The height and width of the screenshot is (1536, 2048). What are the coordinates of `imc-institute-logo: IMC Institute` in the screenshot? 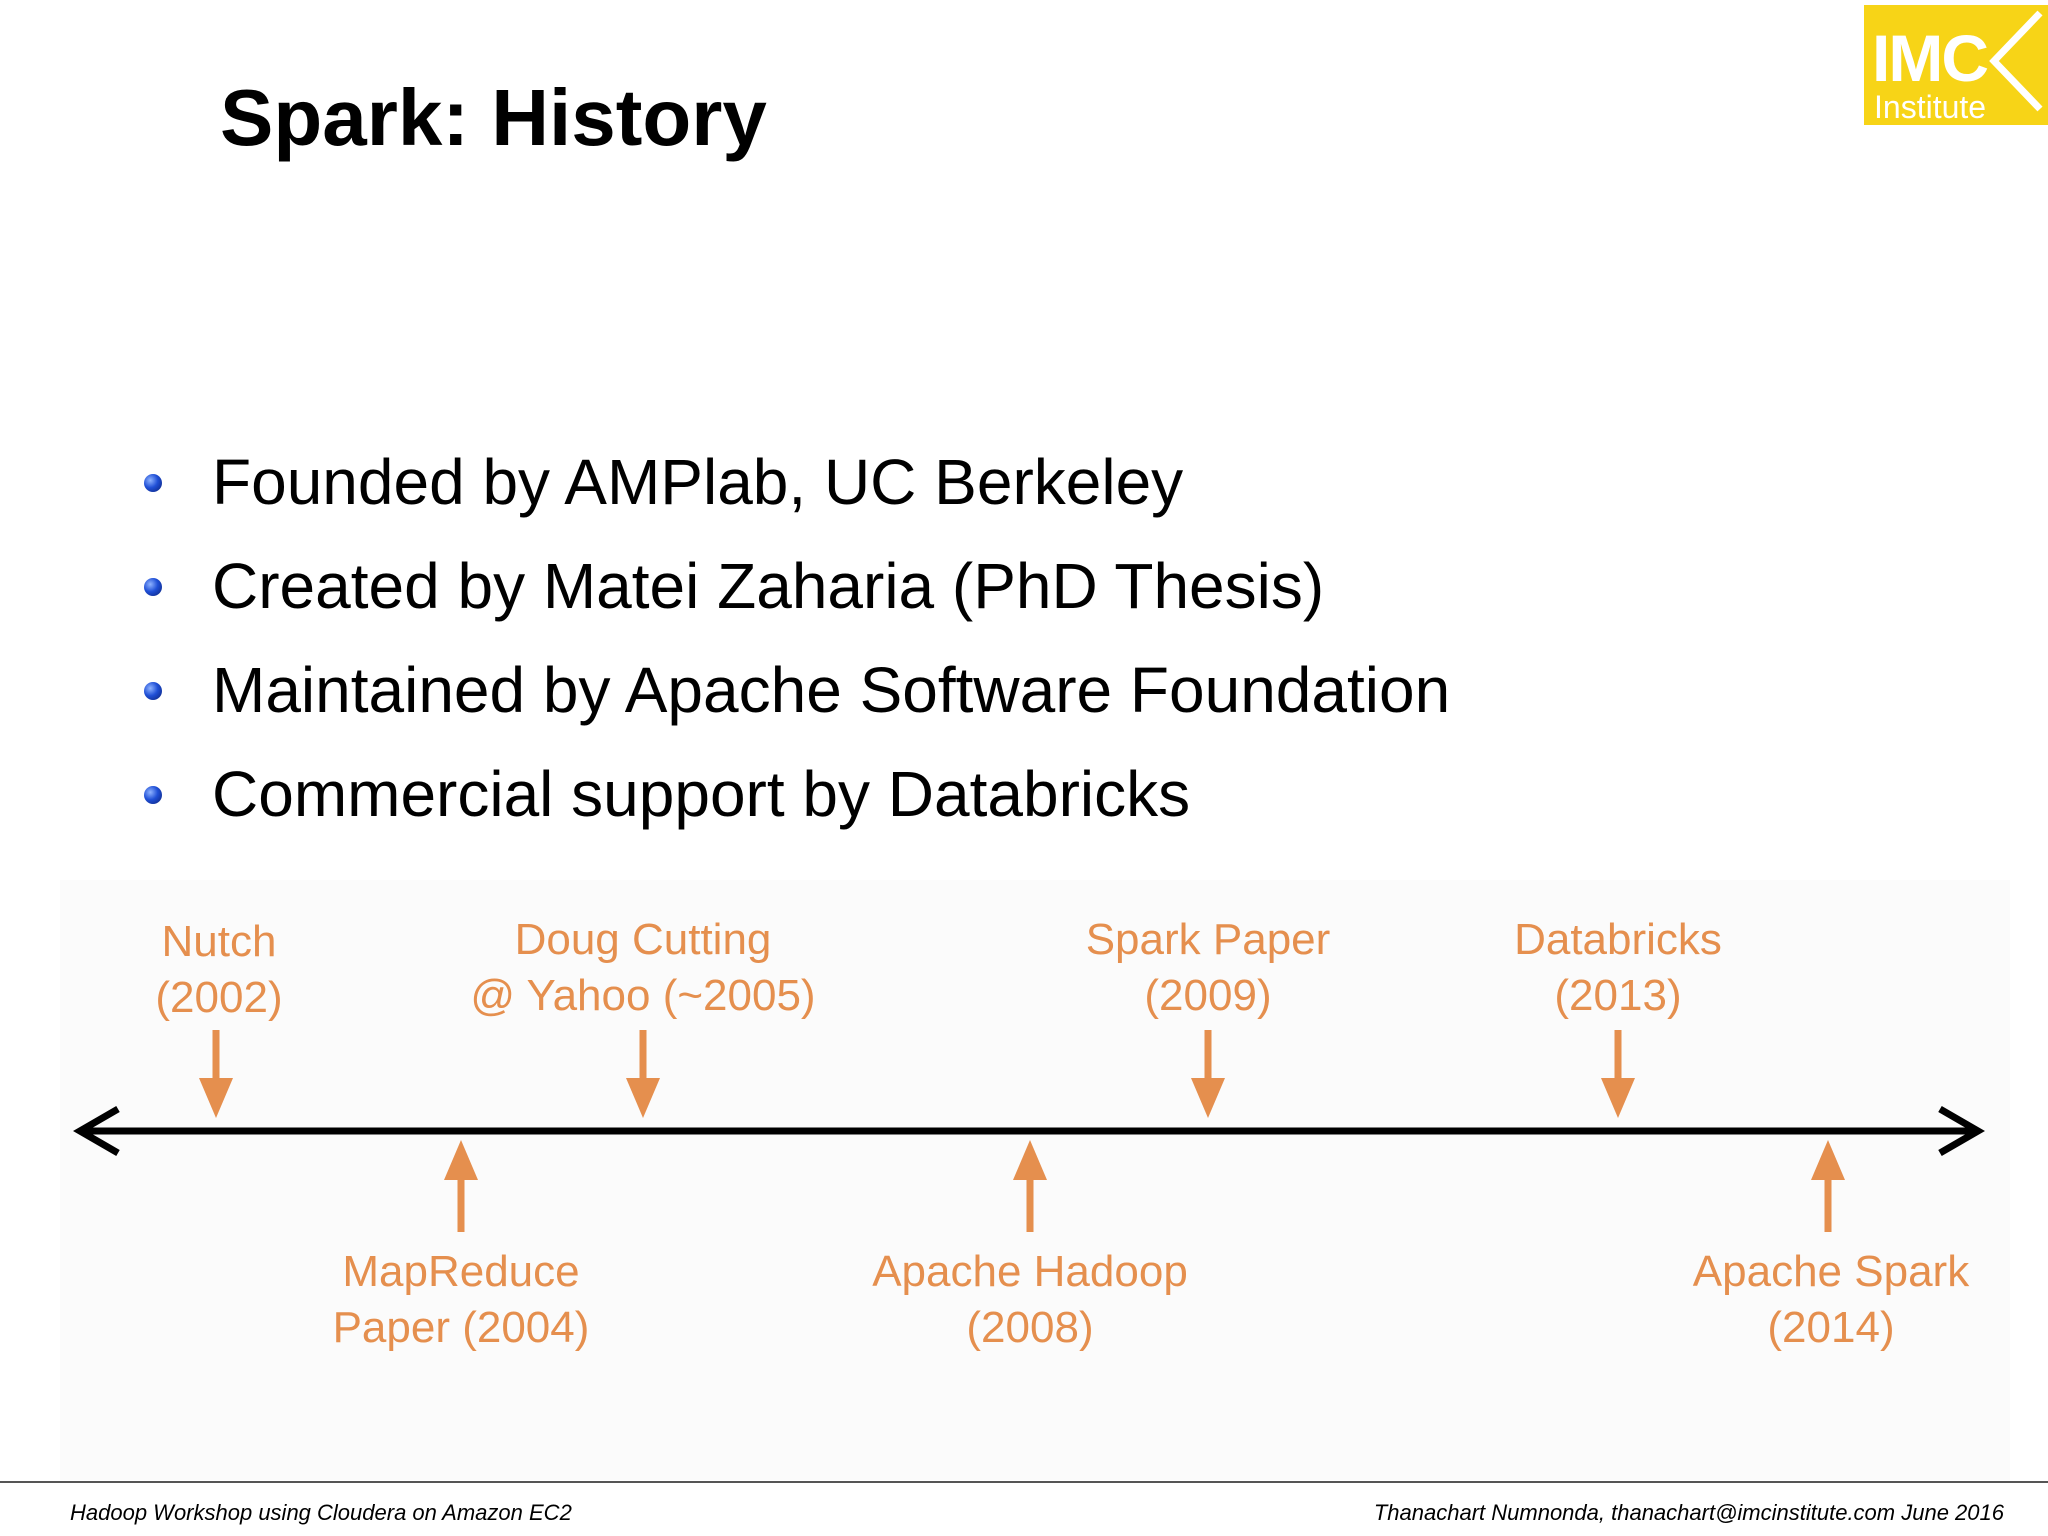 It's located at (1956, 65).